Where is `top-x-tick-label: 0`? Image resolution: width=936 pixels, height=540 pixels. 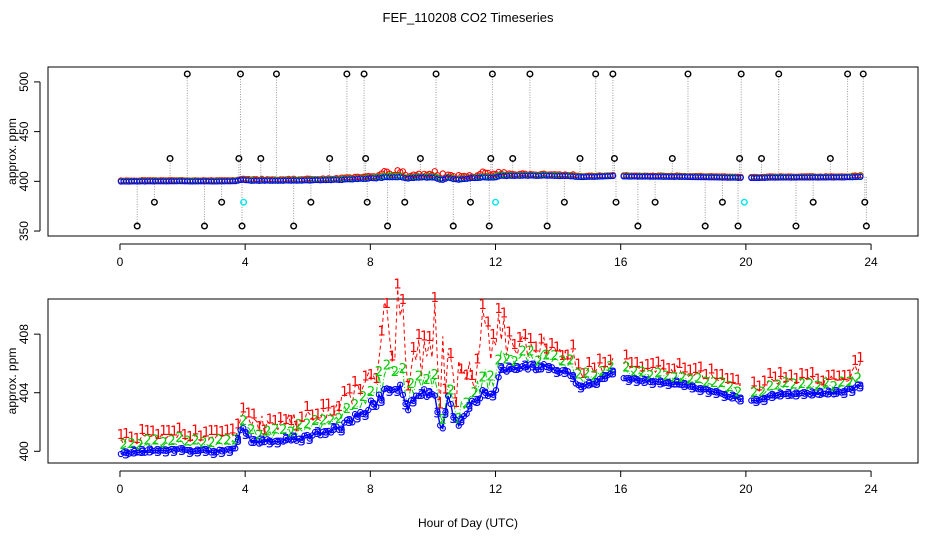 top-x-tick-label: 0 is located at coordinates (120, 262).